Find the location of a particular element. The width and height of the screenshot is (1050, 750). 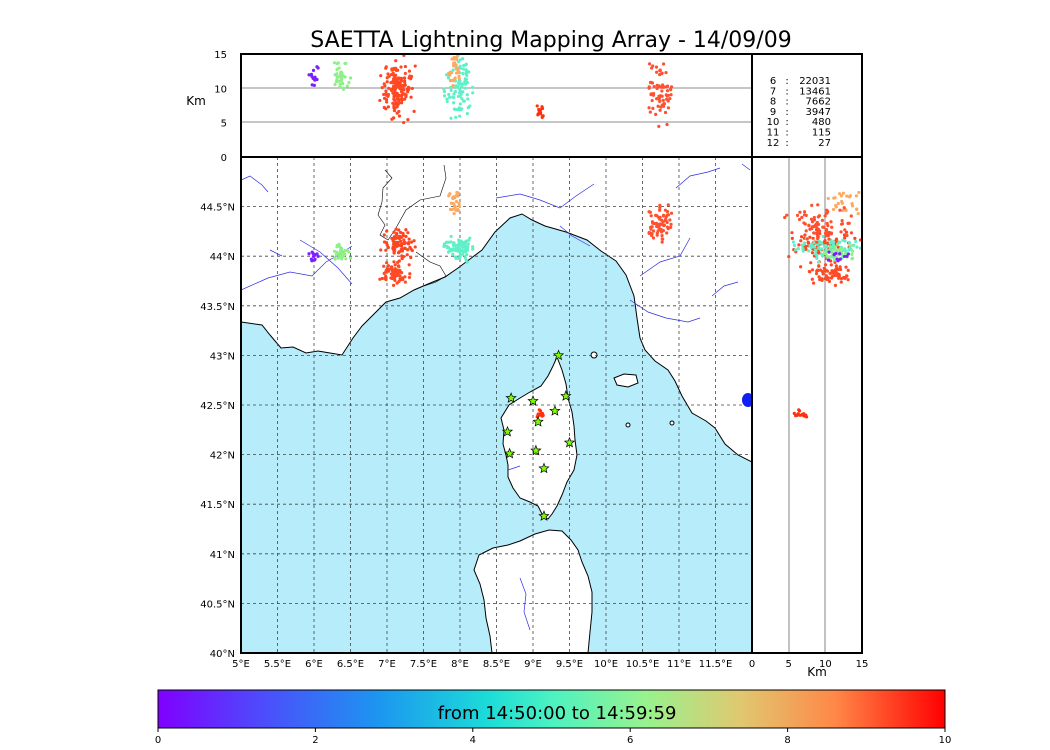

lon-tick-label: 8.5°E is located at coordinates (496, 664).